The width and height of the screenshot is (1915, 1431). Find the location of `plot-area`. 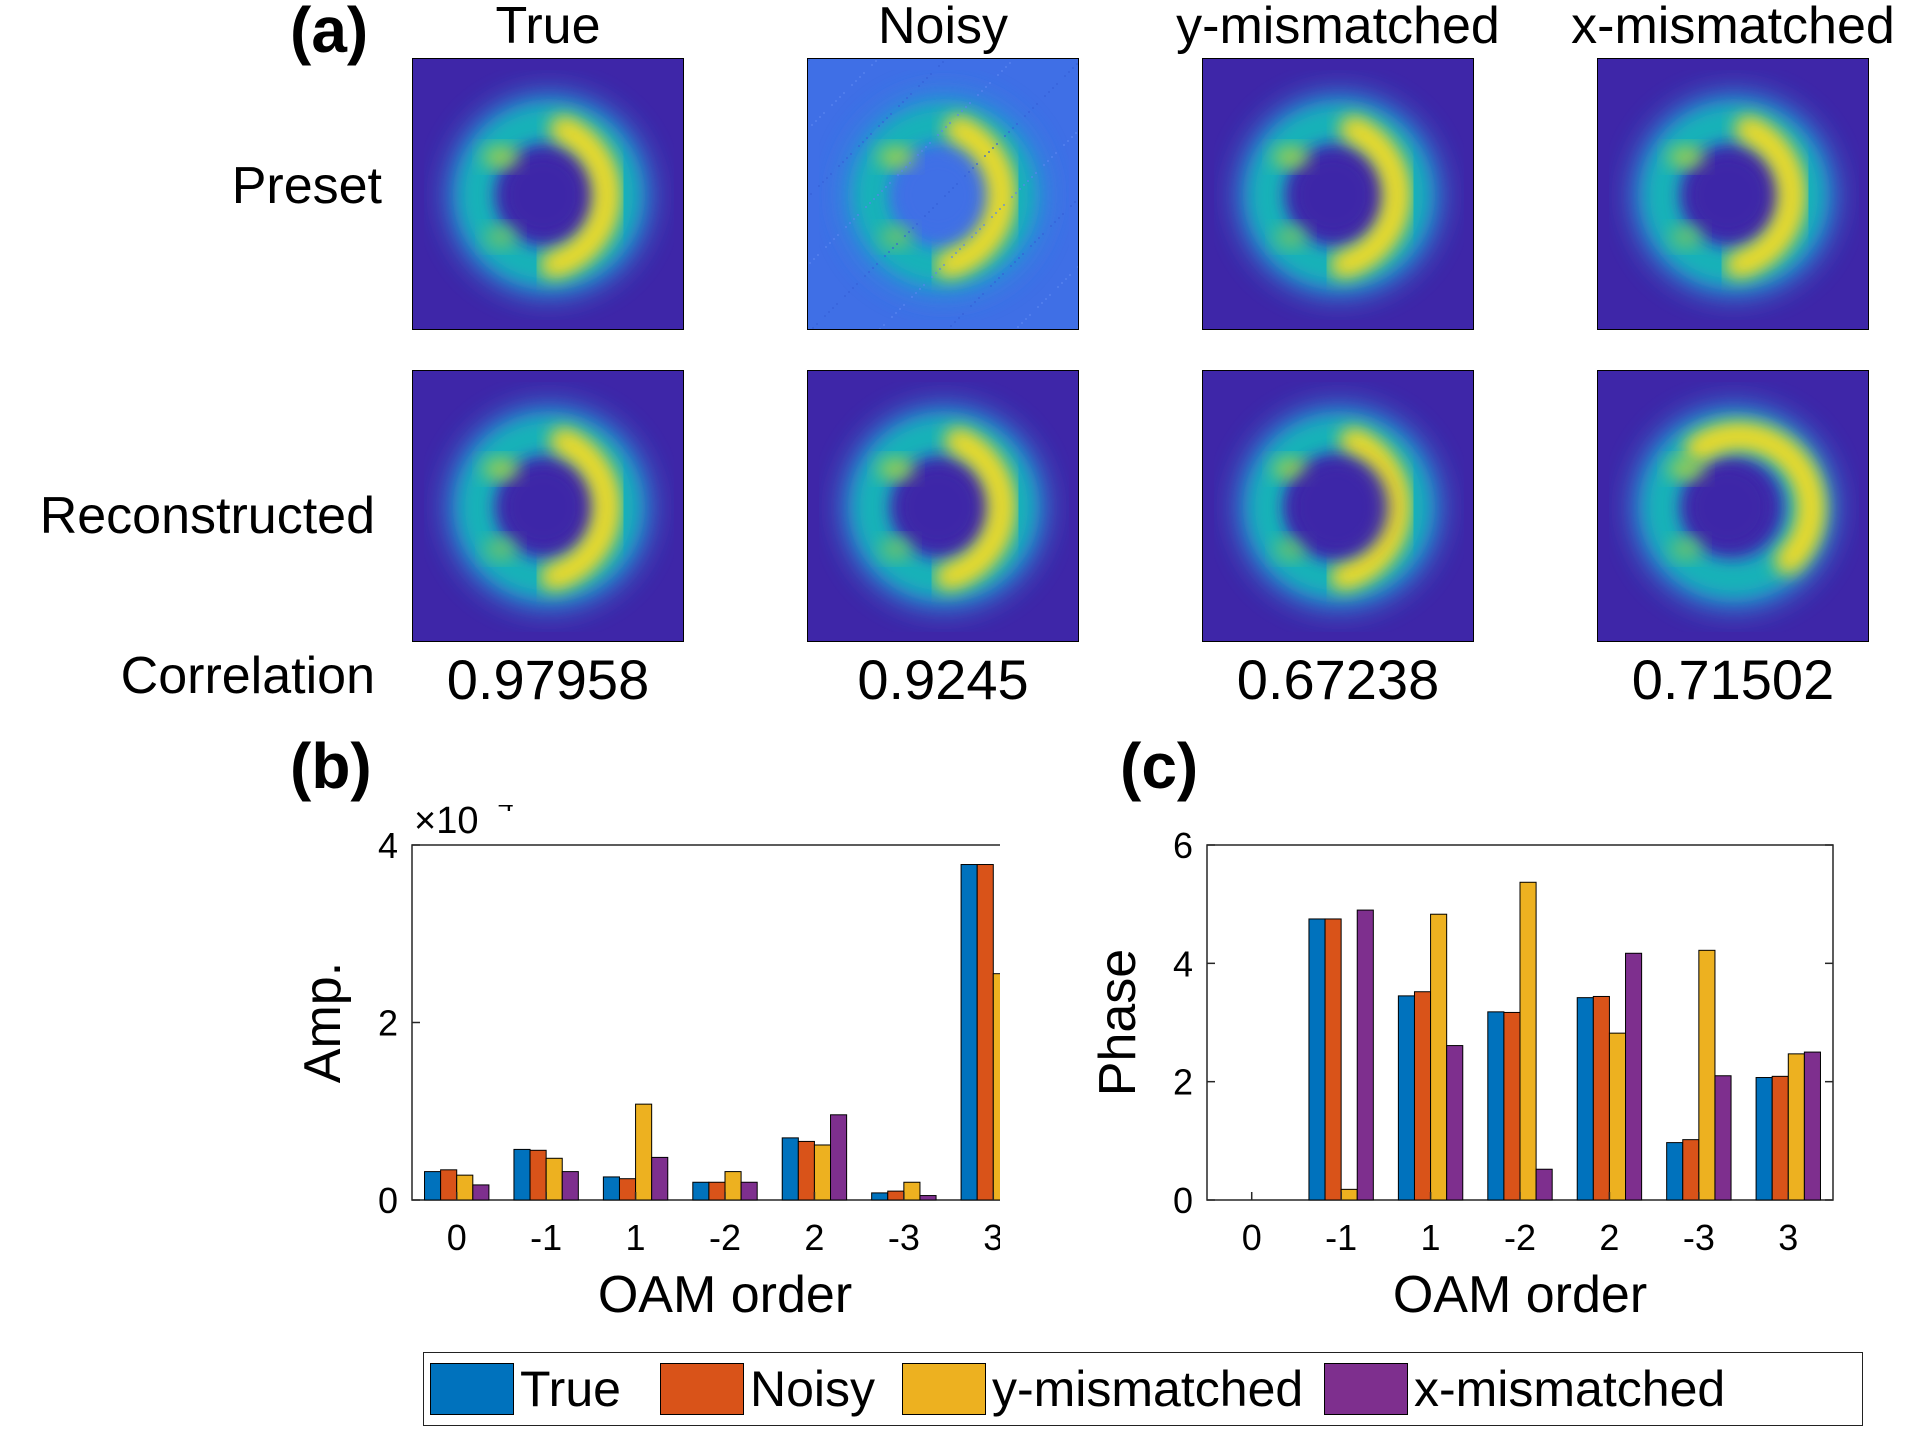

plot-area is located at coordinates (705, 1022).